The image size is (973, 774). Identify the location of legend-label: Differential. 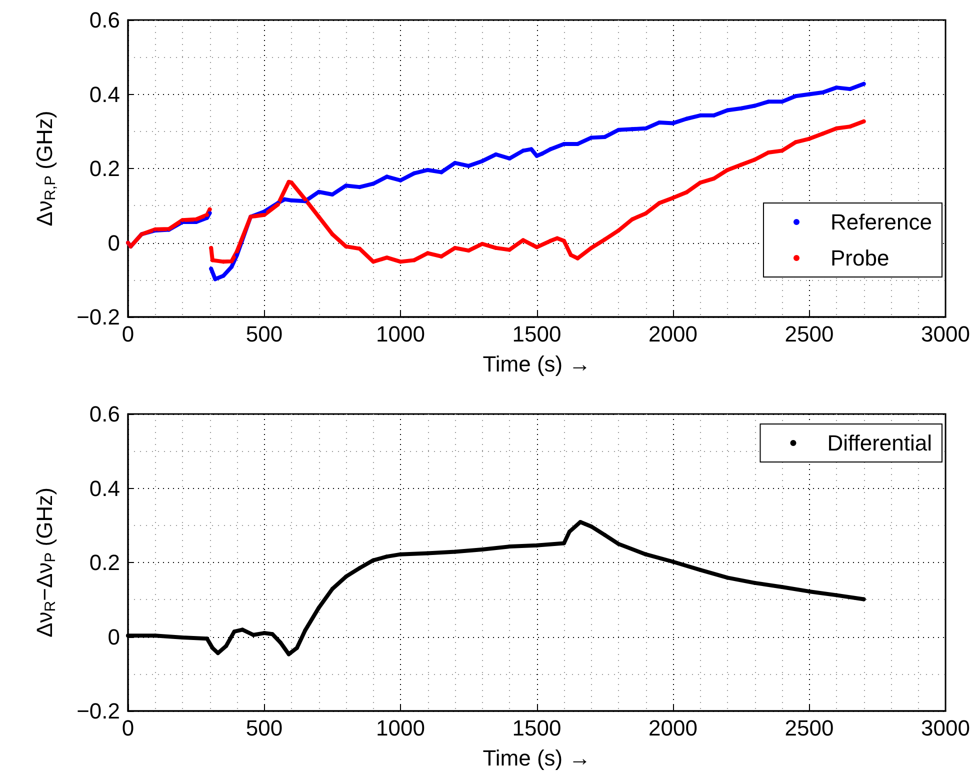
(879, 443).